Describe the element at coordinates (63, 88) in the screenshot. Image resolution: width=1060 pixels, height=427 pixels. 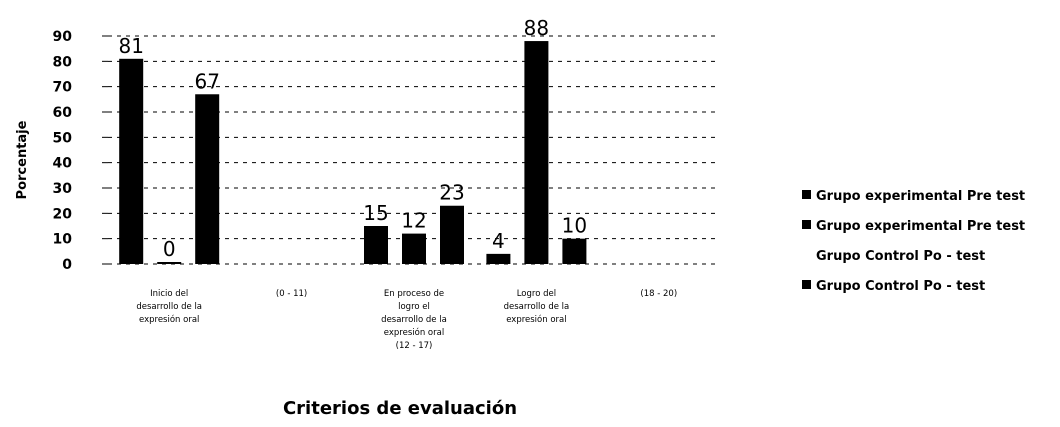
I see `y-tick-label-7: 70` at that location.